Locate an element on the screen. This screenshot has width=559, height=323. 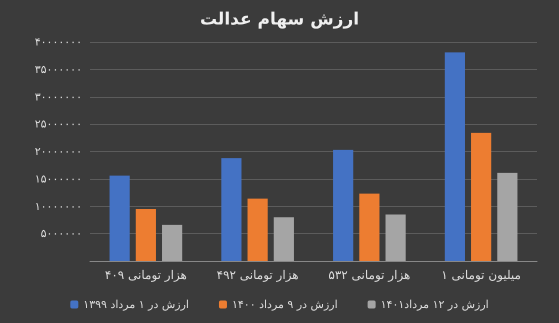
y-tick-label: ۲۰۰۰۰۰۰۰ is located at coordinates (58, 151).